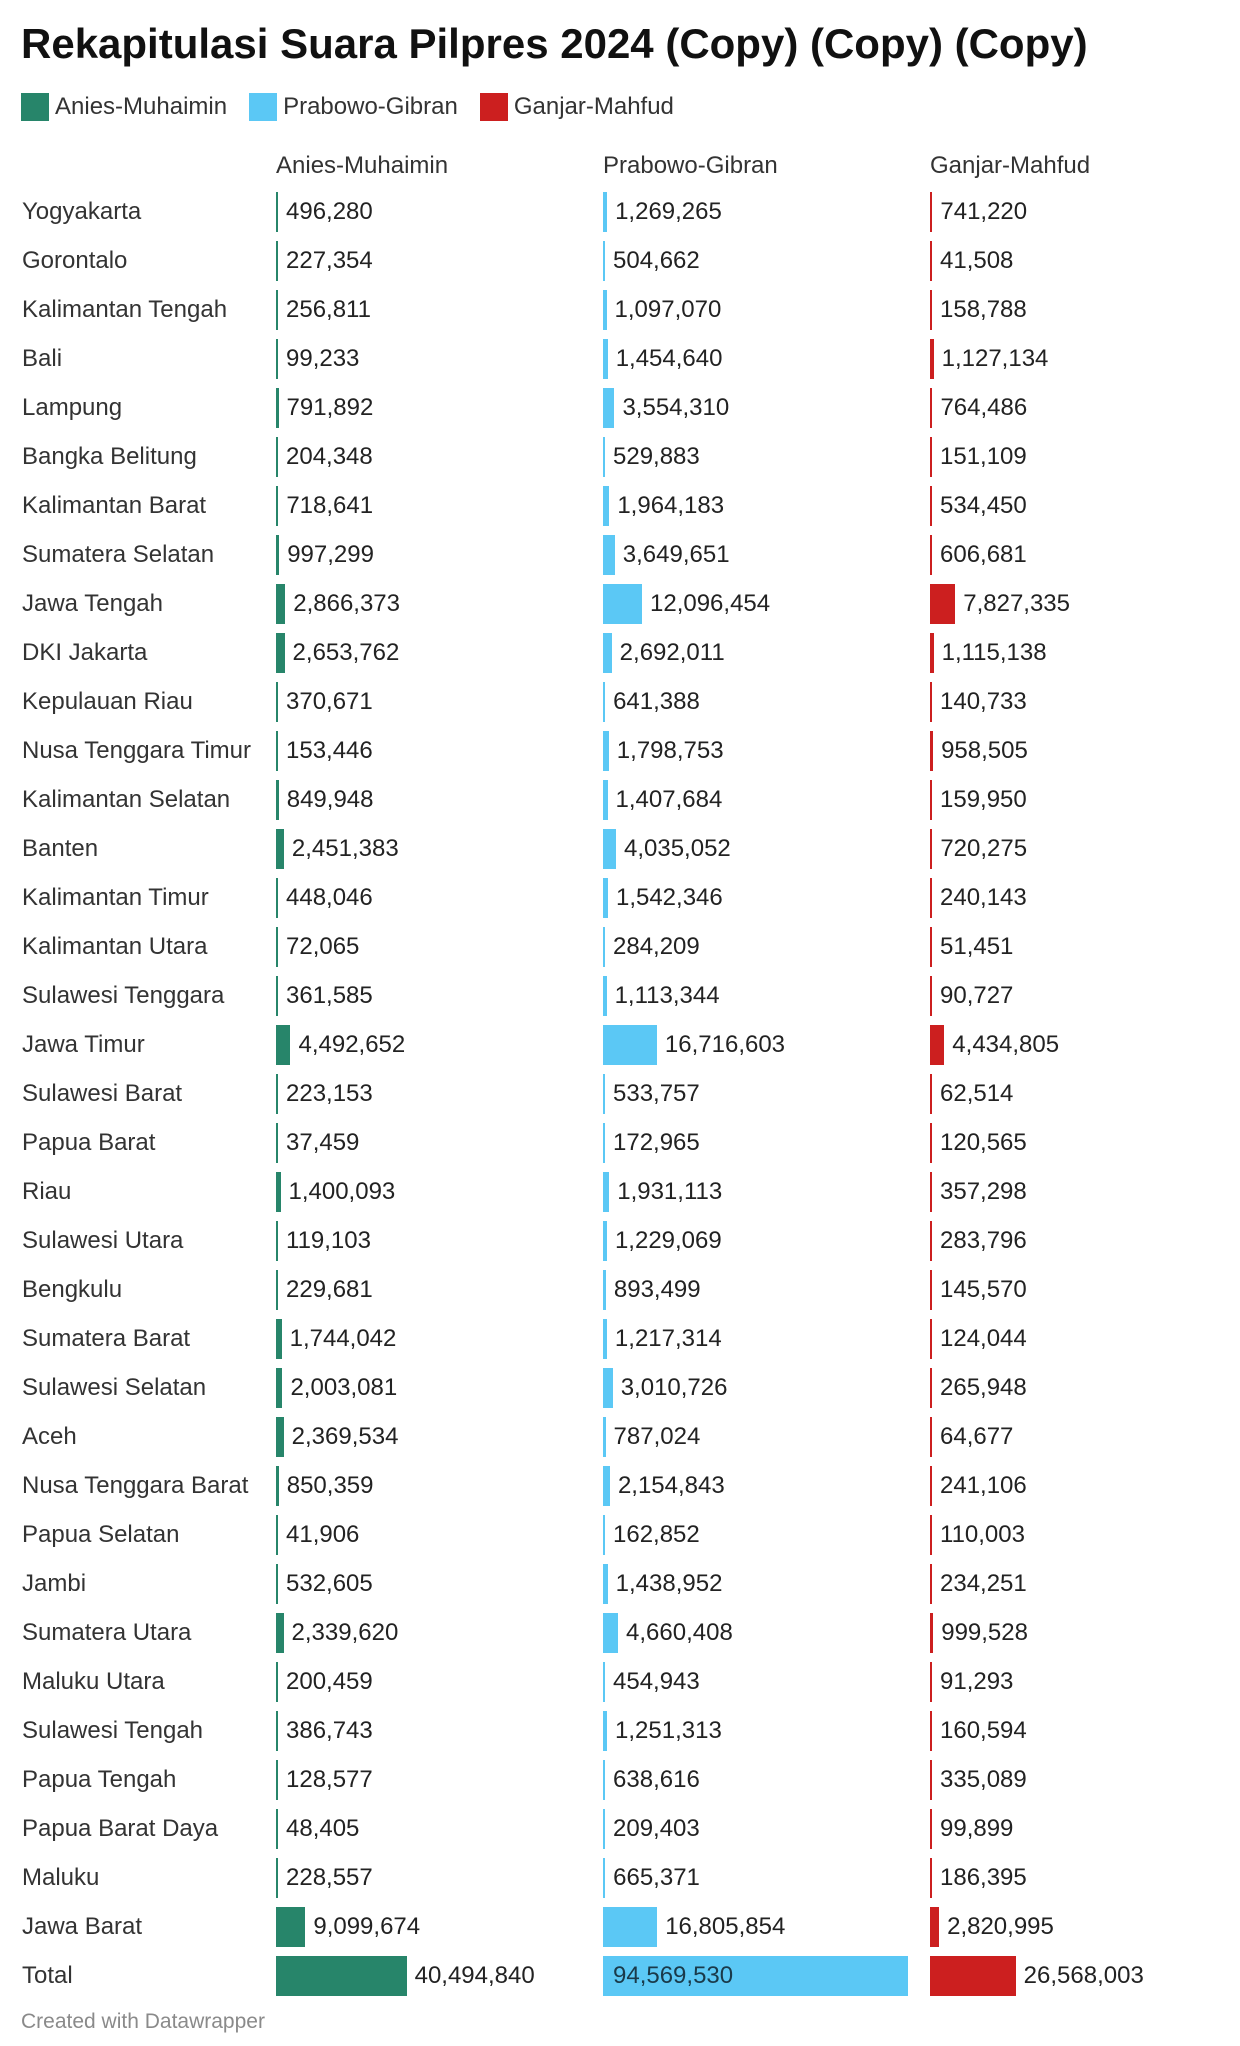 This screenshot has width=1240, height=2046. What do you see at coordinates (106, 1338) in the screenshot?
I see `row-label: Sumatera Barat` at bounding box center [106, 1338].